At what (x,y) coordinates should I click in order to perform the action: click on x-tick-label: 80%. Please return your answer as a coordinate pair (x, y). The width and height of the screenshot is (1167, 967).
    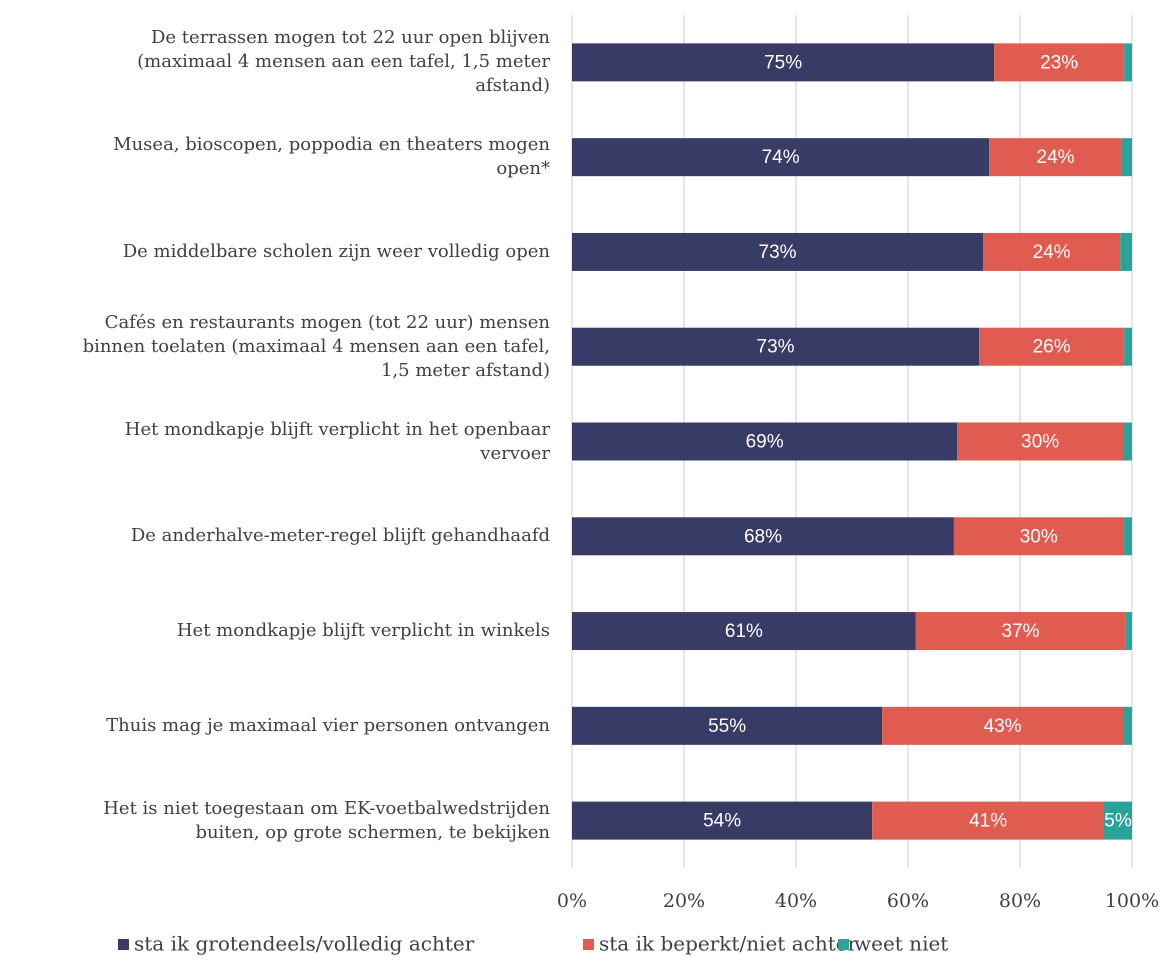
    Looking at the image, I should click on (1020, 901).